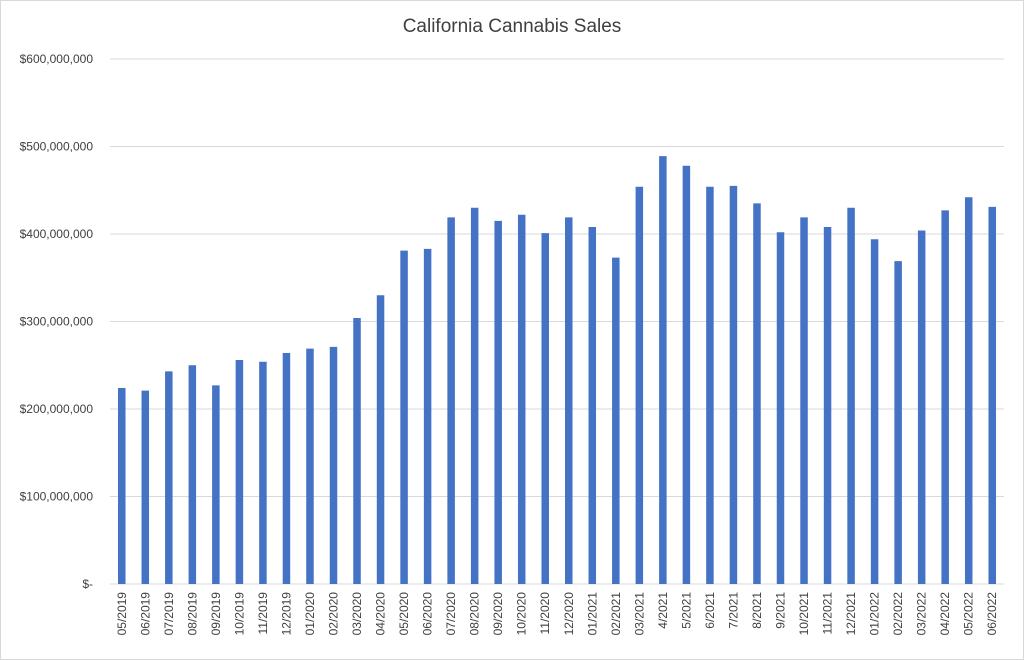 The image size is (1024, 660). Describe the element at coordinates (87, 584) in the screenshot. I see `y-tick-label: $-` at that location.